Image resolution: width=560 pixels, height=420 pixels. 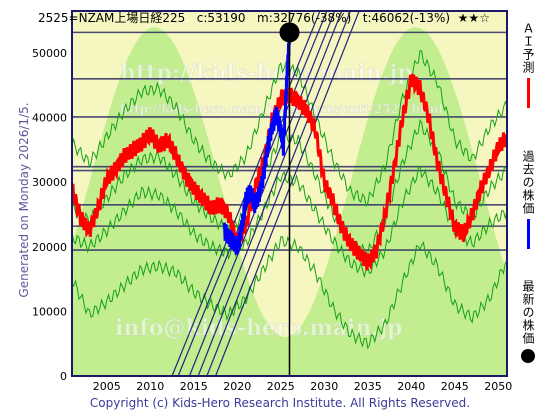 I want to click on x-tick-label: 2020, so click(x=237, y=386).